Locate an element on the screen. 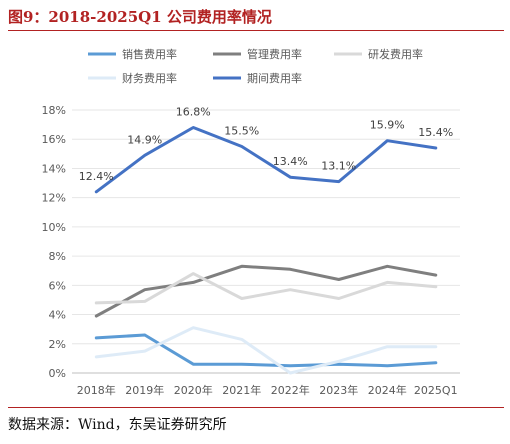 The image size is (510, 444). y-tick-label: 16% is located at coordinates (54, 139).